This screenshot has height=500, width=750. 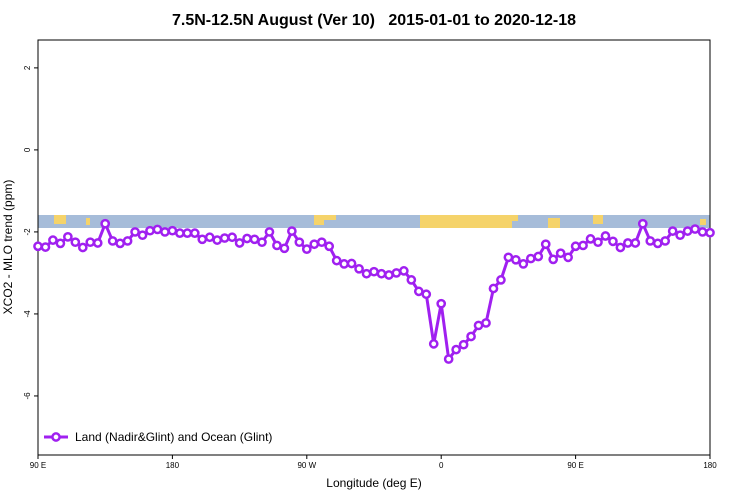 I want to click on x-tick-label: 0, so click(x=441, y=465).